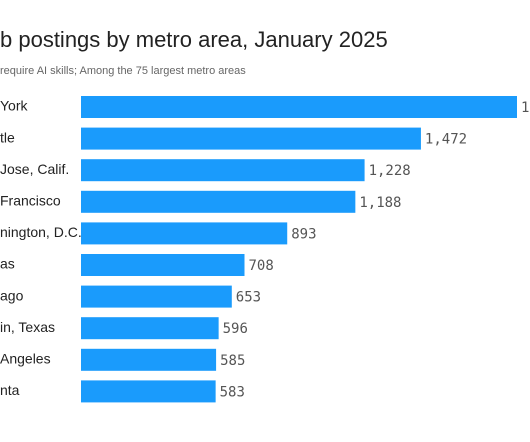 The image size is (530, 442). What do you see at coordinates (41, 232) in the screenshot?
I see `category-label: nington, D.C.` at bounding box center [41, 232].